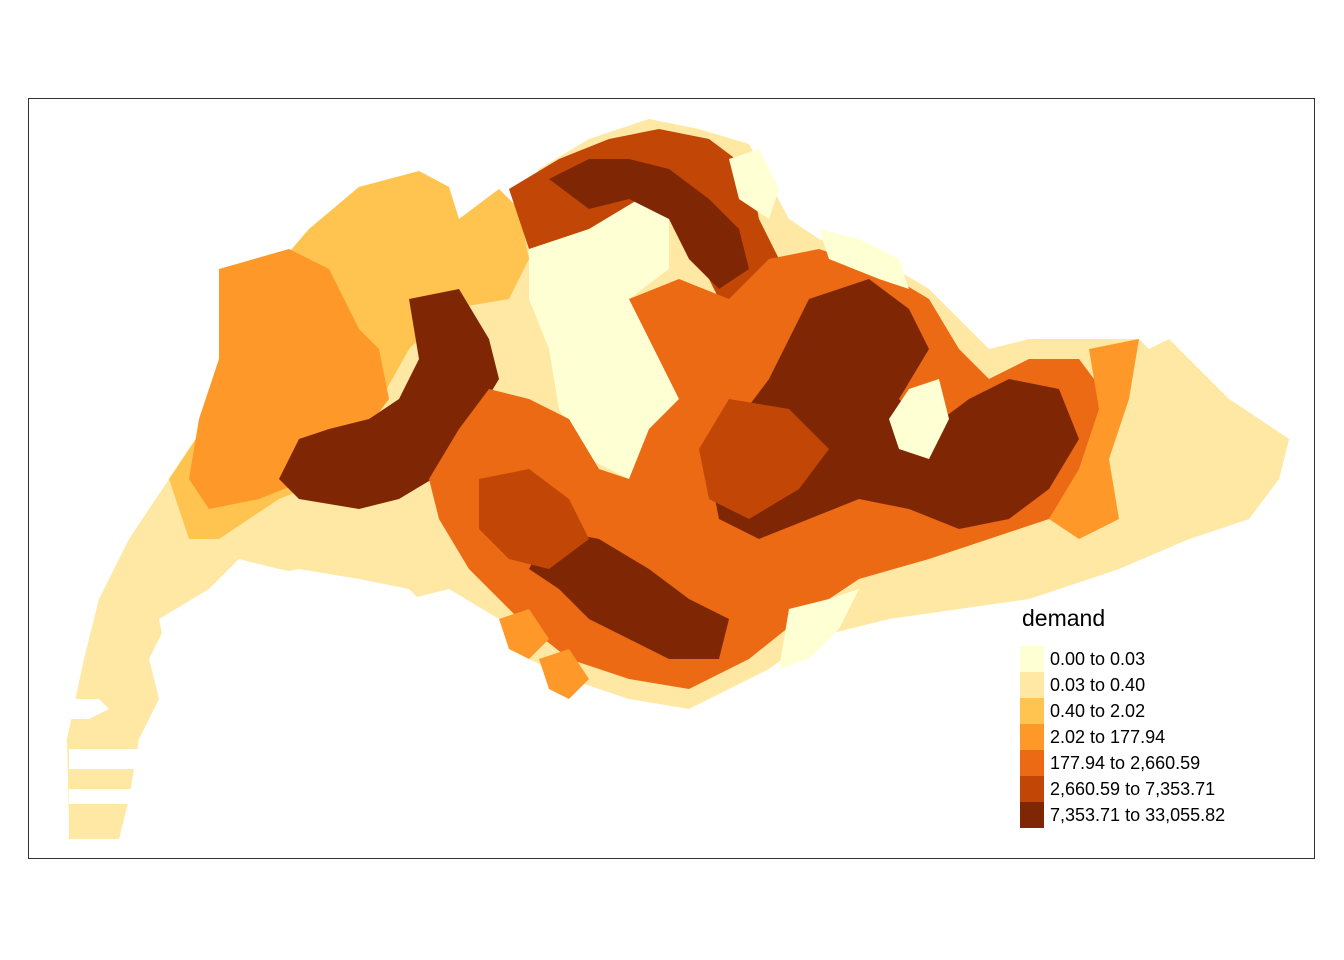 The image size is (1344, 960). Describe the element at coordinates (544, 654) in the screenshot. I see `south-pier` at that location.